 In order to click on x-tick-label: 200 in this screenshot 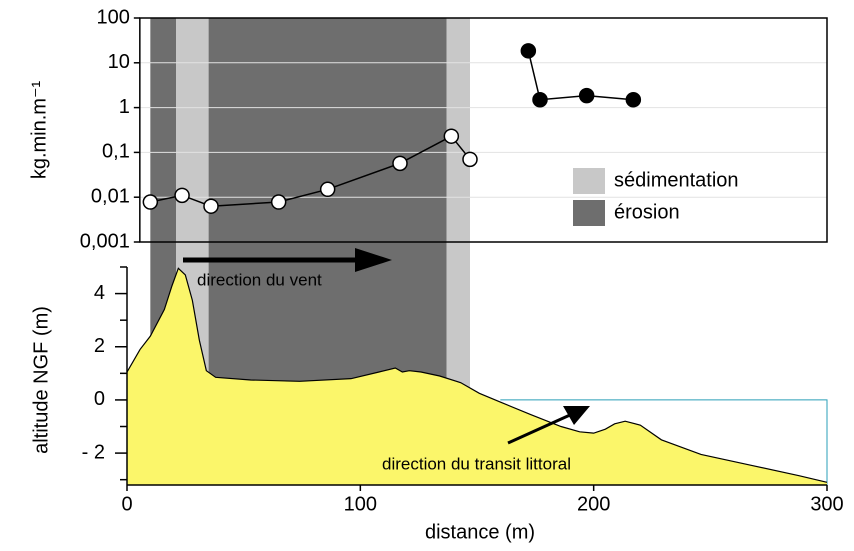, I will do `click(593, 504)`.